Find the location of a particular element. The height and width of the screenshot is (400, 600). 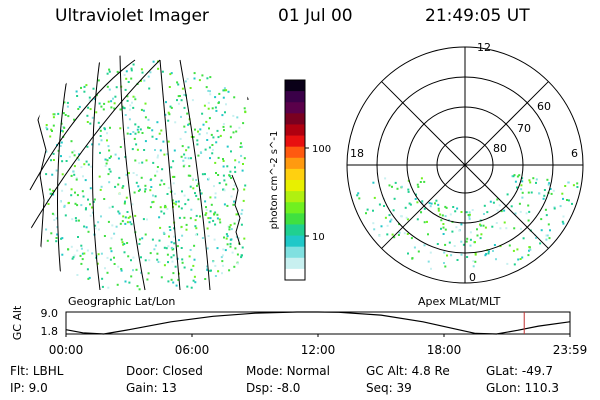

status-ip: IP: 9.0 is located at coordinates (29, 388).